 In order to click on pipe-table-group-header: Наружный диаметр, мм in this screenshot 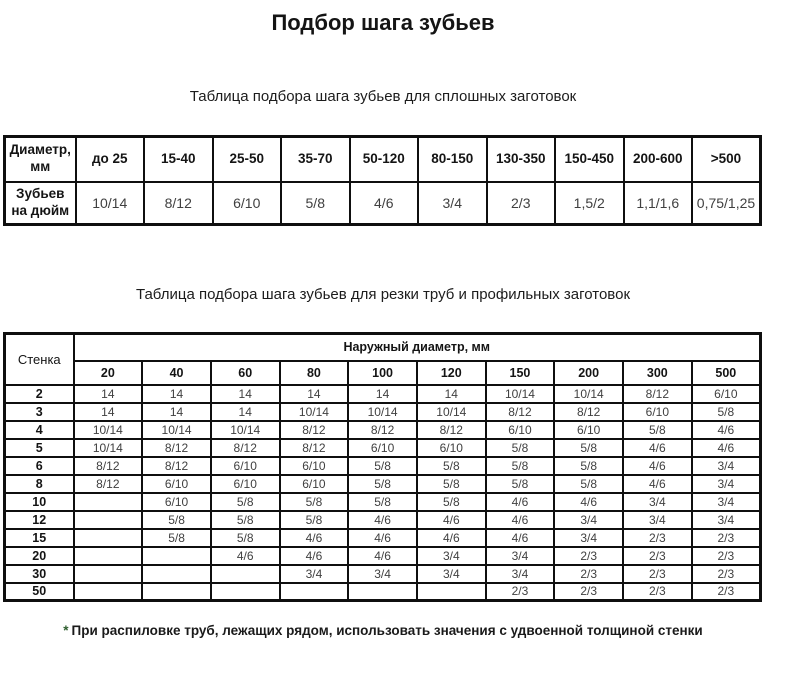, I will do `click(417, 347)`.